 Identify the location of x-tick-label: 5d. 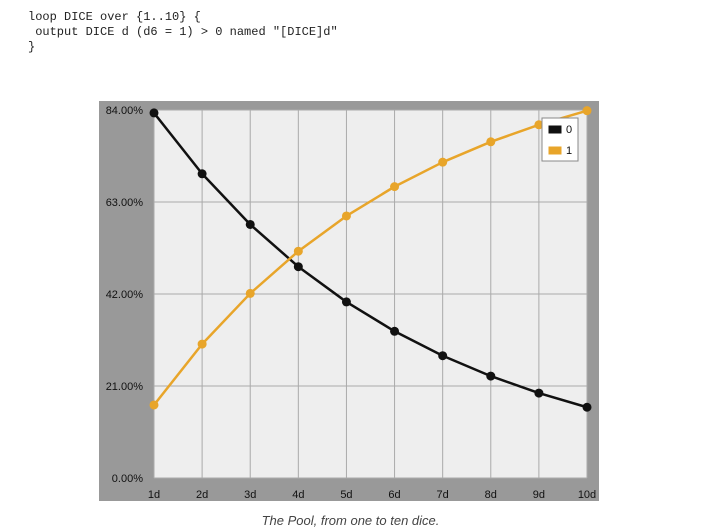
(346, 495).